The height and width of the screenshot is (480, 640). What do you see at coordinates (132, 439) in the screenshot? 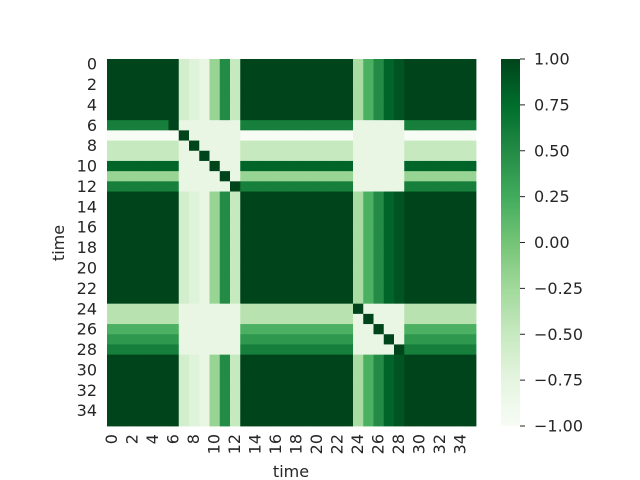
I see `x-tick-label: 2` at bounding box center [132, 439].